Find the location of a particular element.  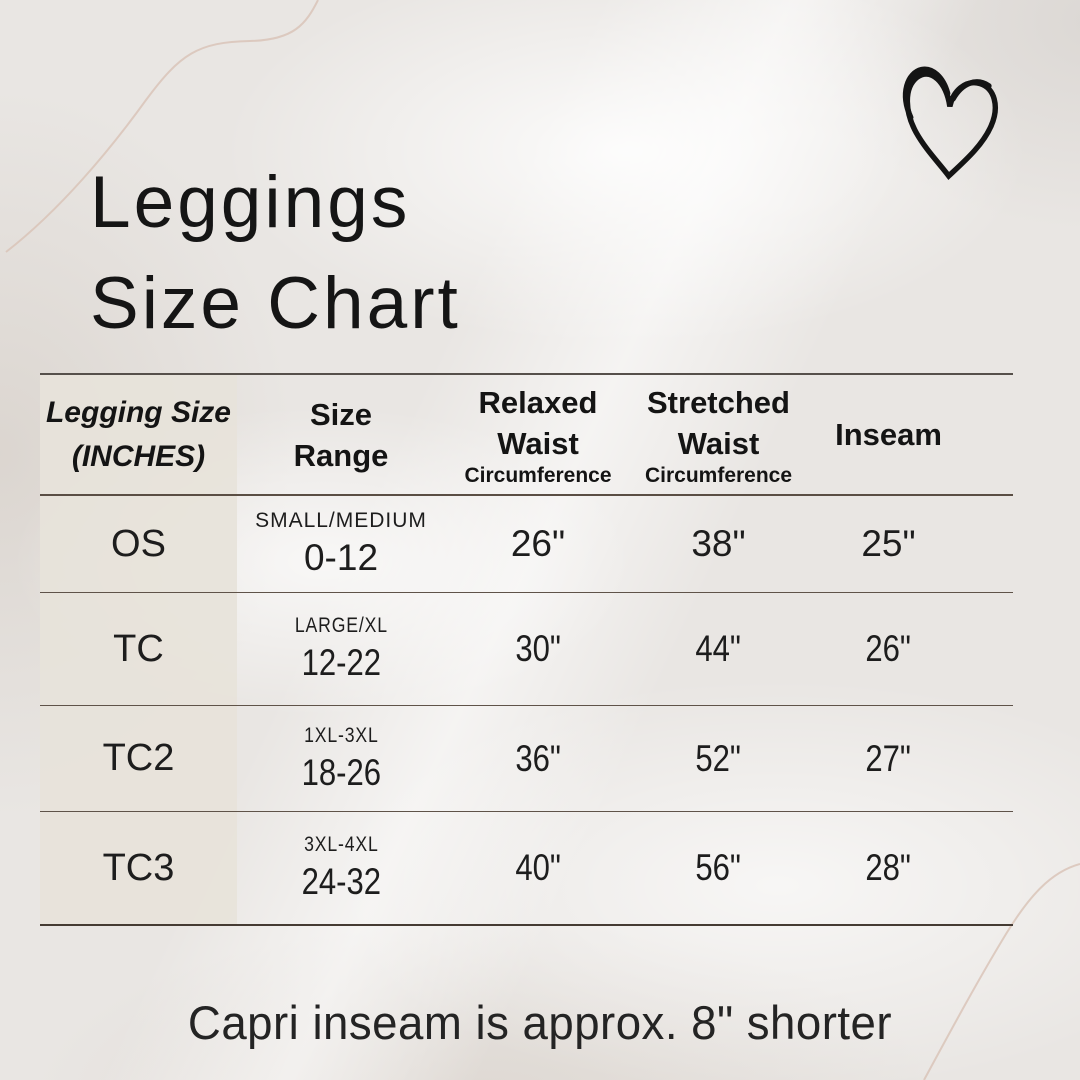

header-line: Stretched is located at coordinates (718, 402).